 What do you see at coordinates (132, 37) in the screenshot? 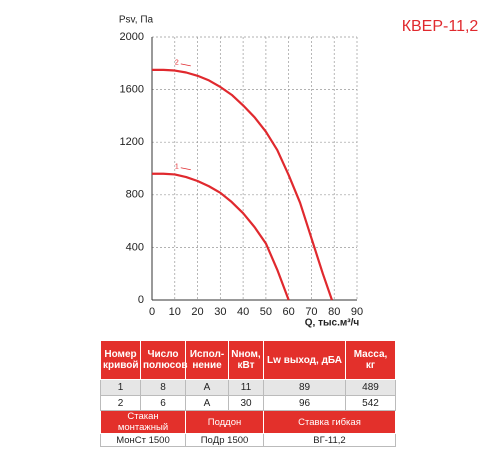
I see `y-tick-label: 2000` at bounding box center [132, 37].